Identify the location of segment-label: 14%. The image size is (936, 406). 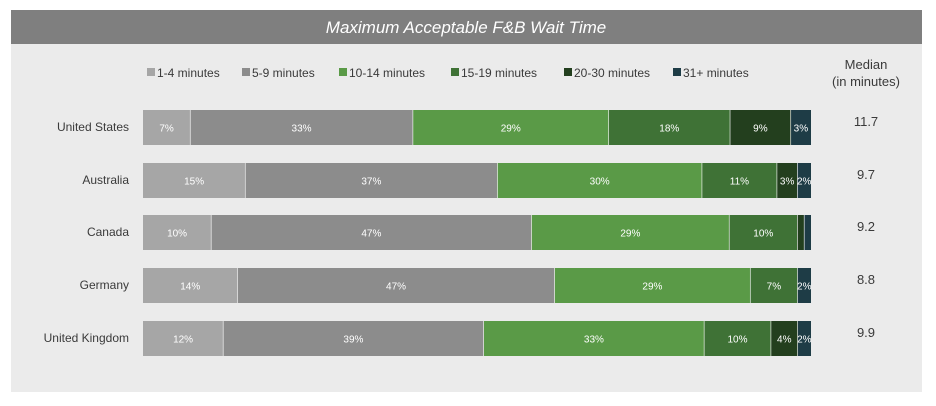
(190, 287).